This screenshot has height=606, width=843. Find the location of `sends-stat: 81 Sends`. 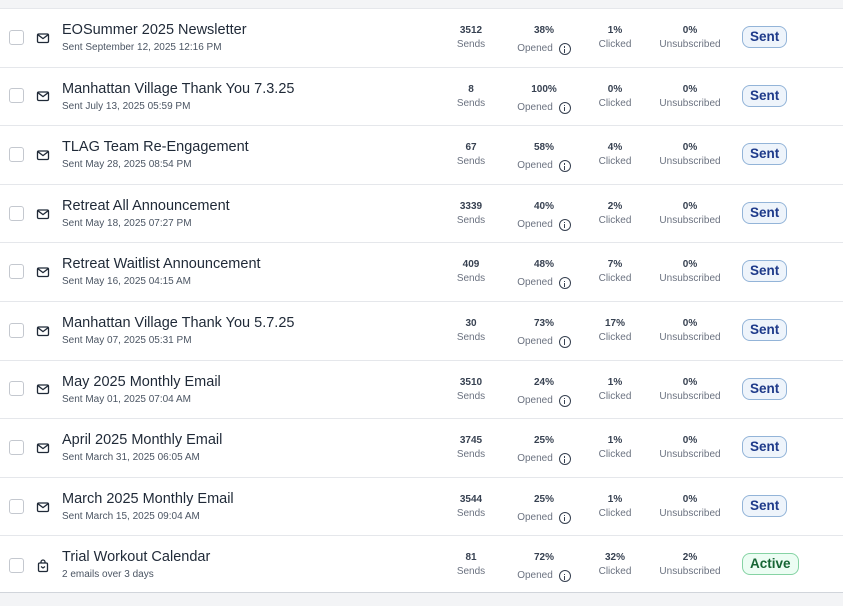

sends-stat: 81 Sends is located at coordinates (471, 565).